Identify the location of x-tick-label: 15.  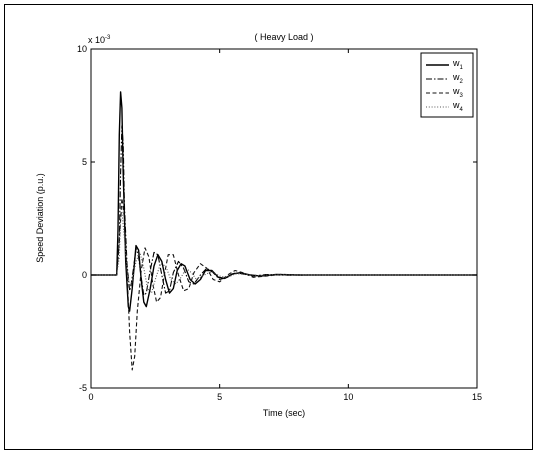
(477, 397).